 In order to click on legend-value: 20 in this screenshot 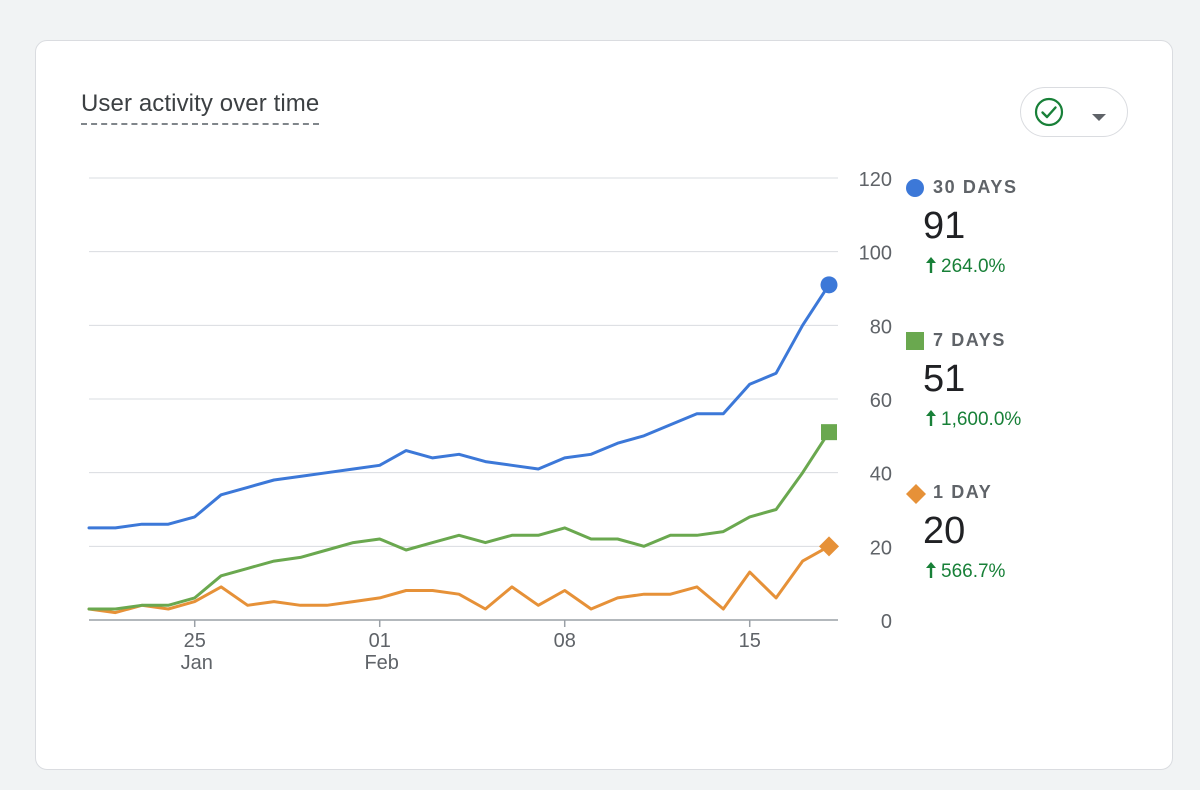, I will do `click(944, 531)`.